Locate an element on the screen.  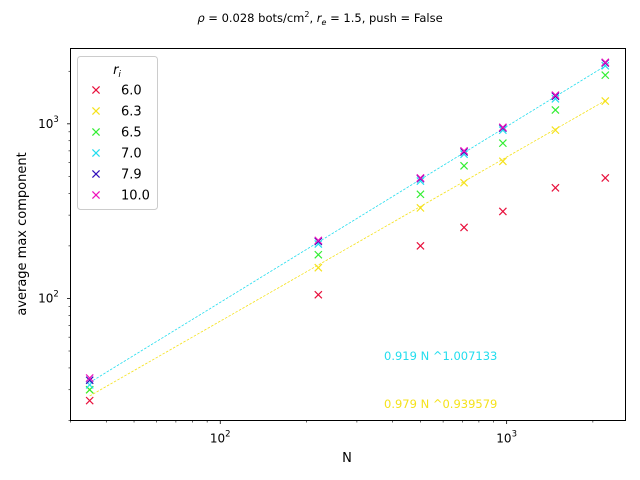
fit-annotations: 0.919 N ^1.007133 0.979 N ^0.939579 is located at coordinates (440, 380).